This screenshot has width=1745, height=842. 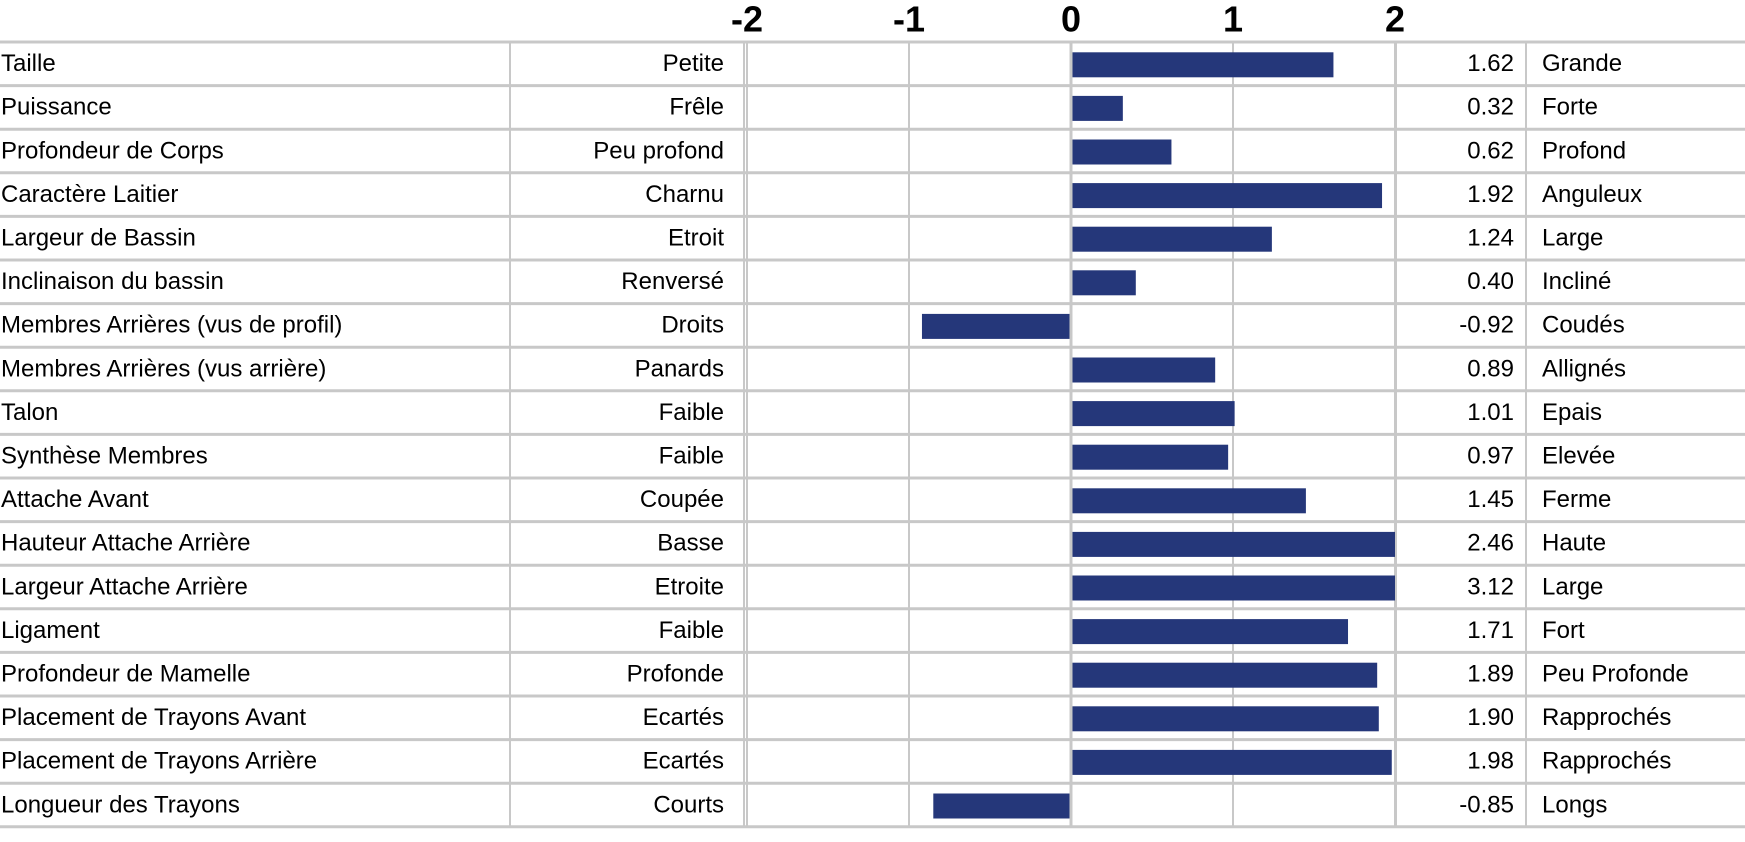 I want to click on value-label: 1.98, so click(x=1490, y=761).